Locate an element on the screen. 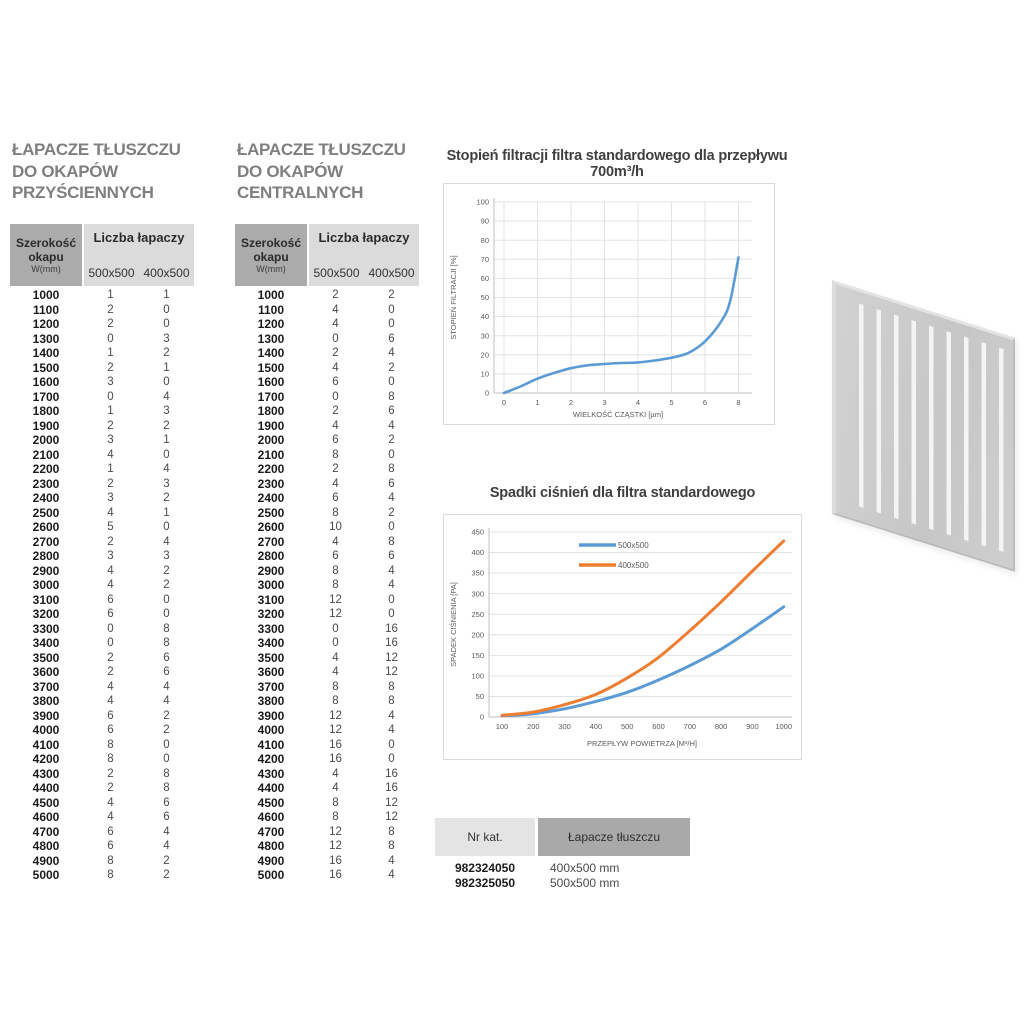 The width and height of the screenshot is (1024, 1024). table-row: 1500 4 2 is located at coordinates (327, 368).